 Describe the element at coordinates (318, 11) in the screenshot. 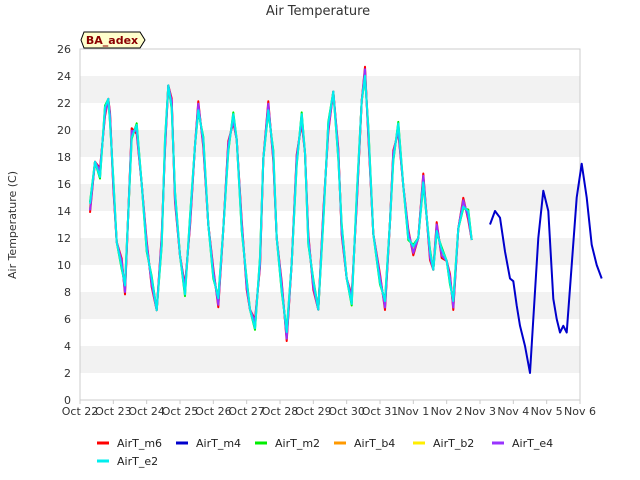

I see `chart-title: Air Temperature` at that location.